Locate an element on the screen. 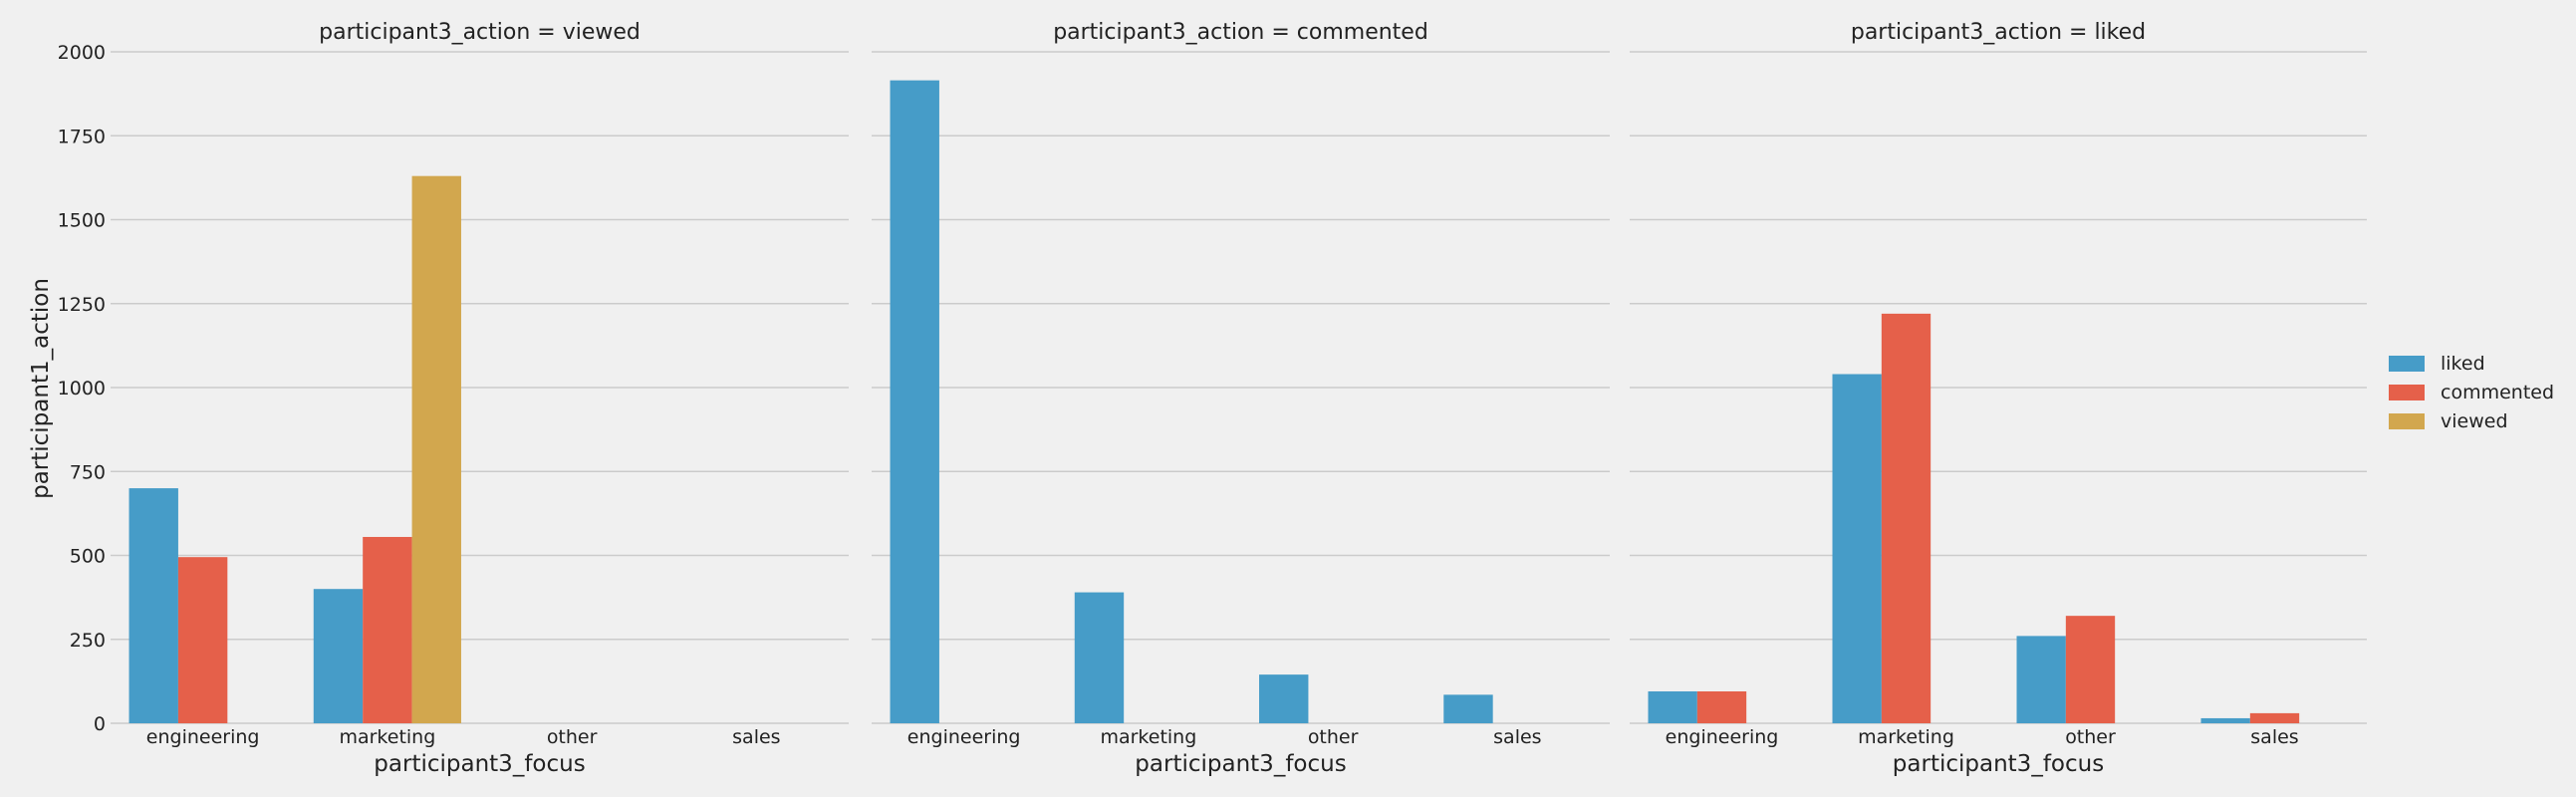 Image resolution: width=2576 pixels, height=797 pixels. legend-label: liked is located at coordinates (2463, 364).